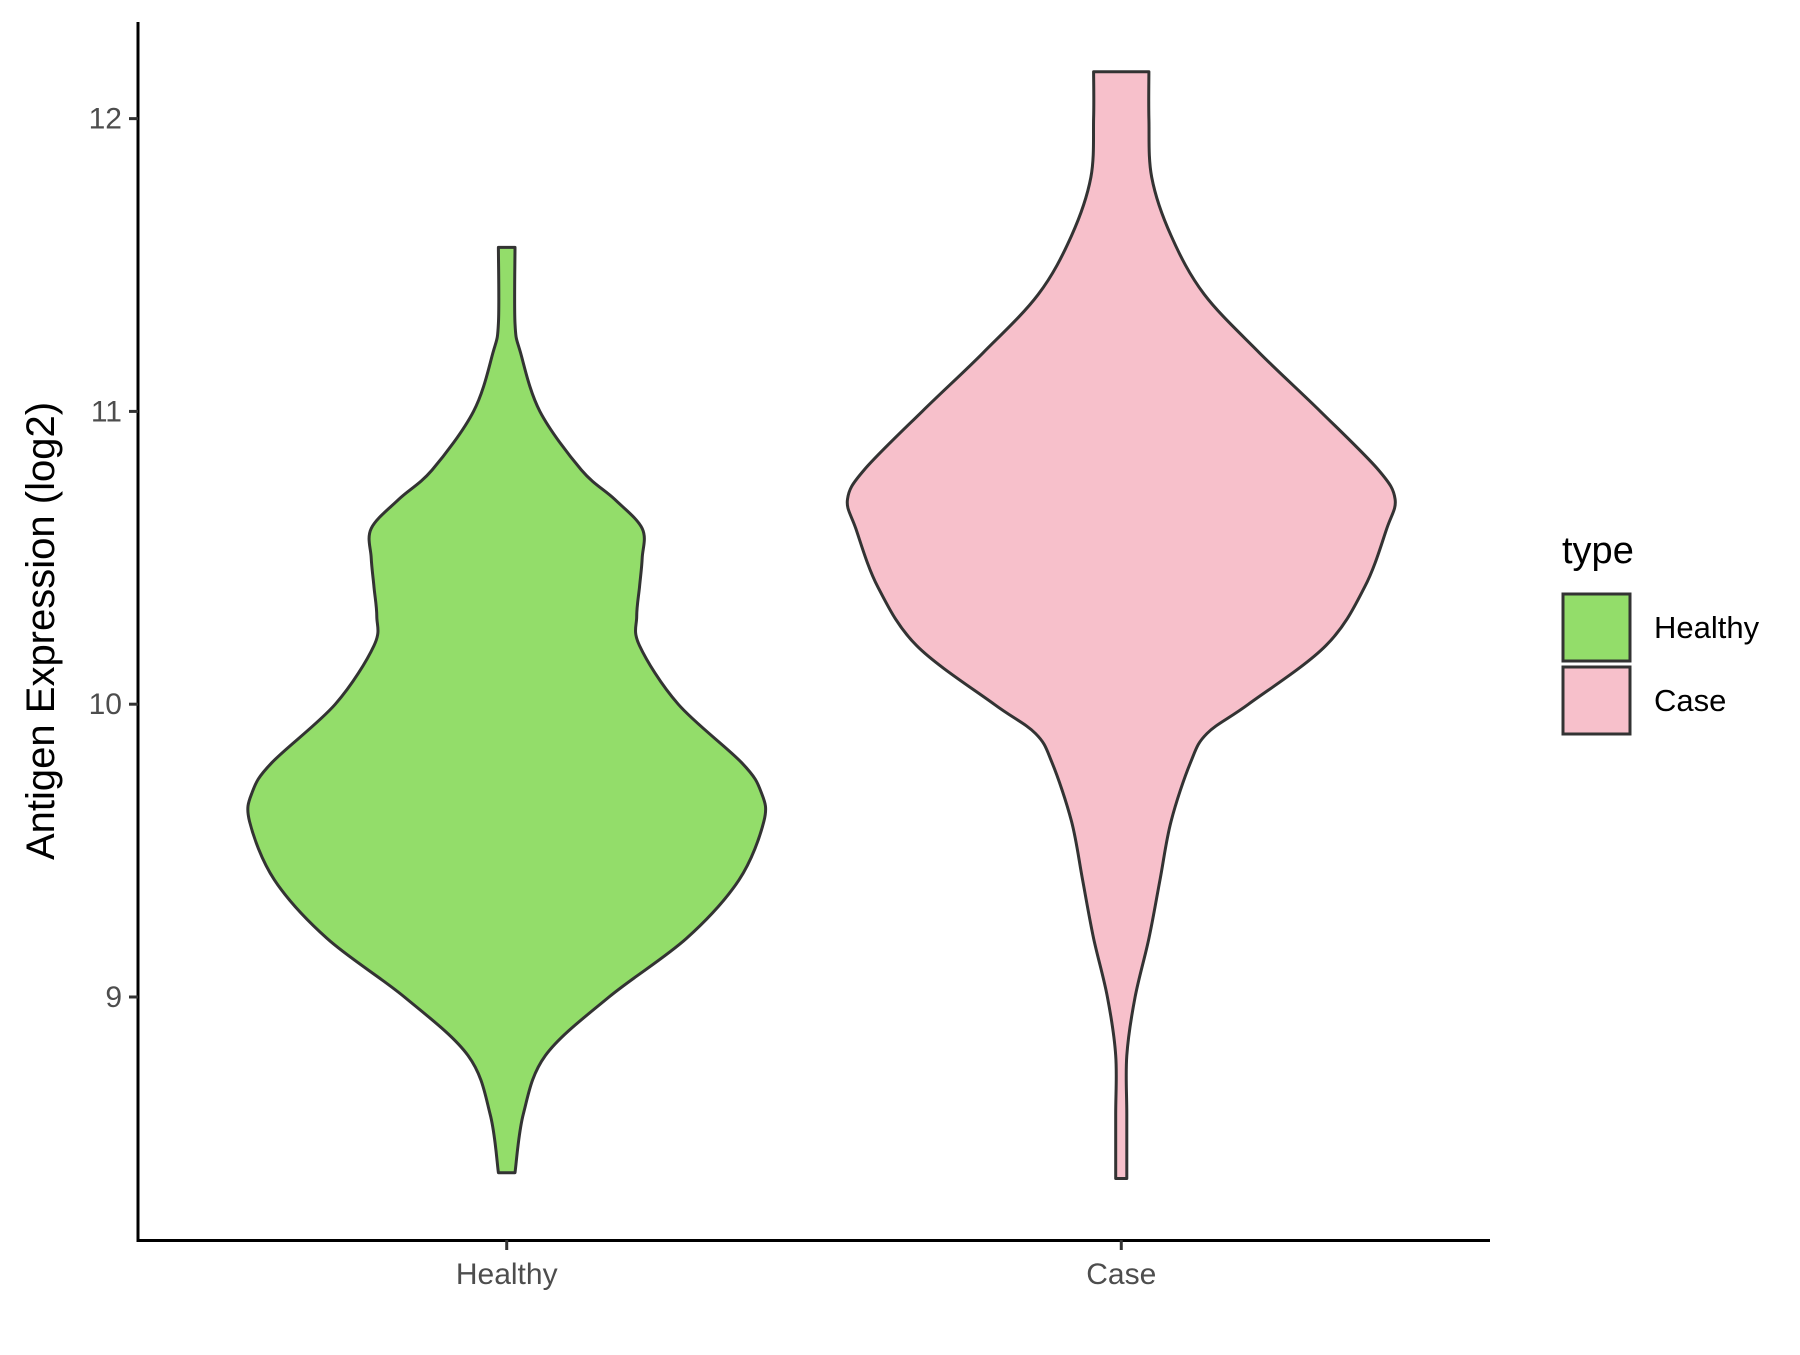 This screenshot has height=1355, width=1800. What do you see at coordinates (1596, 700) in the screenshot?
I see `legend-swatch-case` at bounding box center [1596, 700].